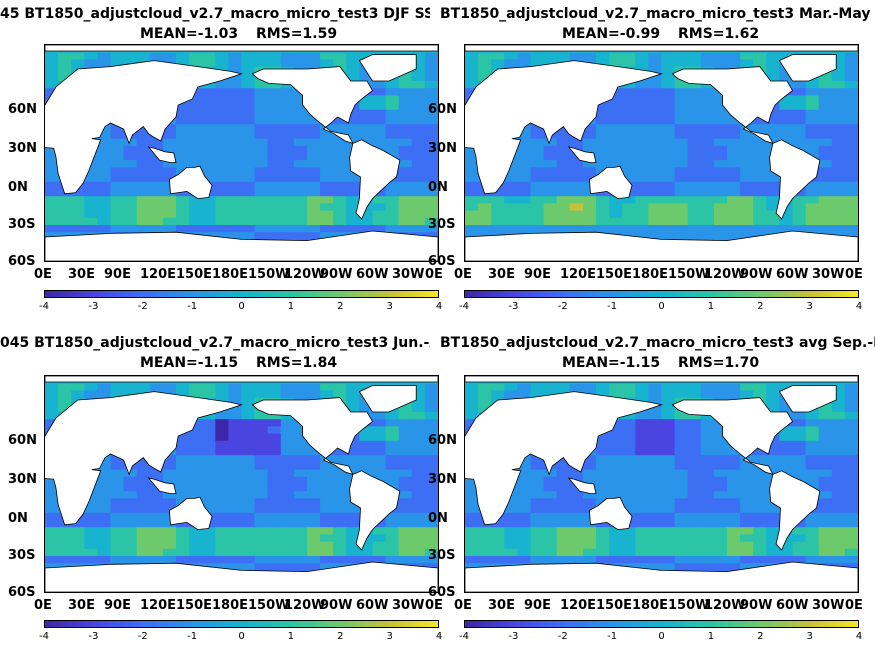  What do you see at coordinates (297, 34) in the screenshot?
I see `rms-label: RMS=1.59` at bounding box center [297, 34].